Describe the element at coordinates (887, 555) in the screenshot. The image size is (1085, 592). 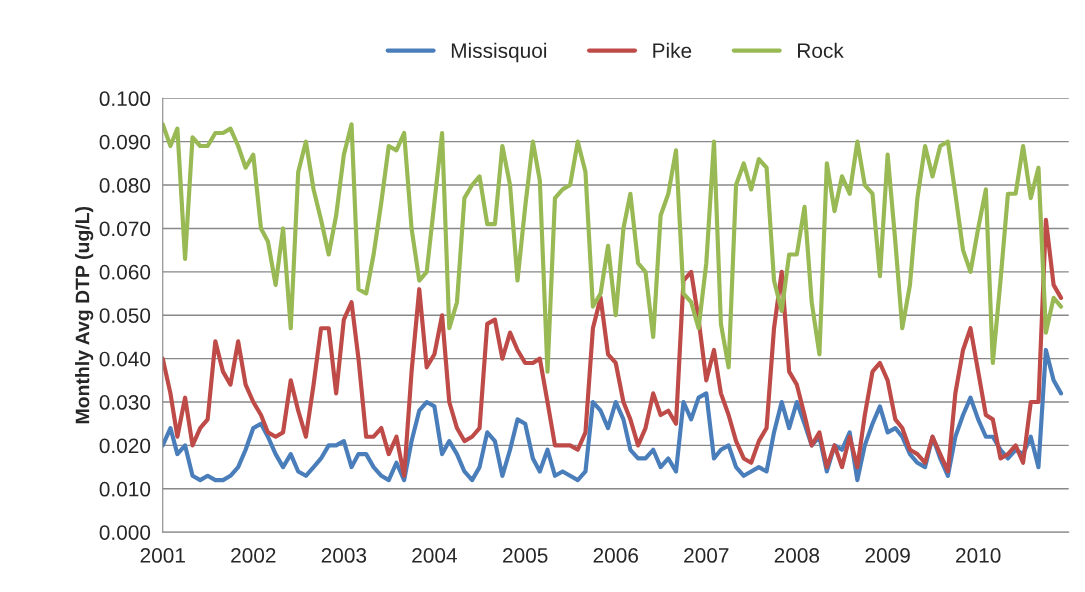
I see `x-tick-label: 2009` at that location.